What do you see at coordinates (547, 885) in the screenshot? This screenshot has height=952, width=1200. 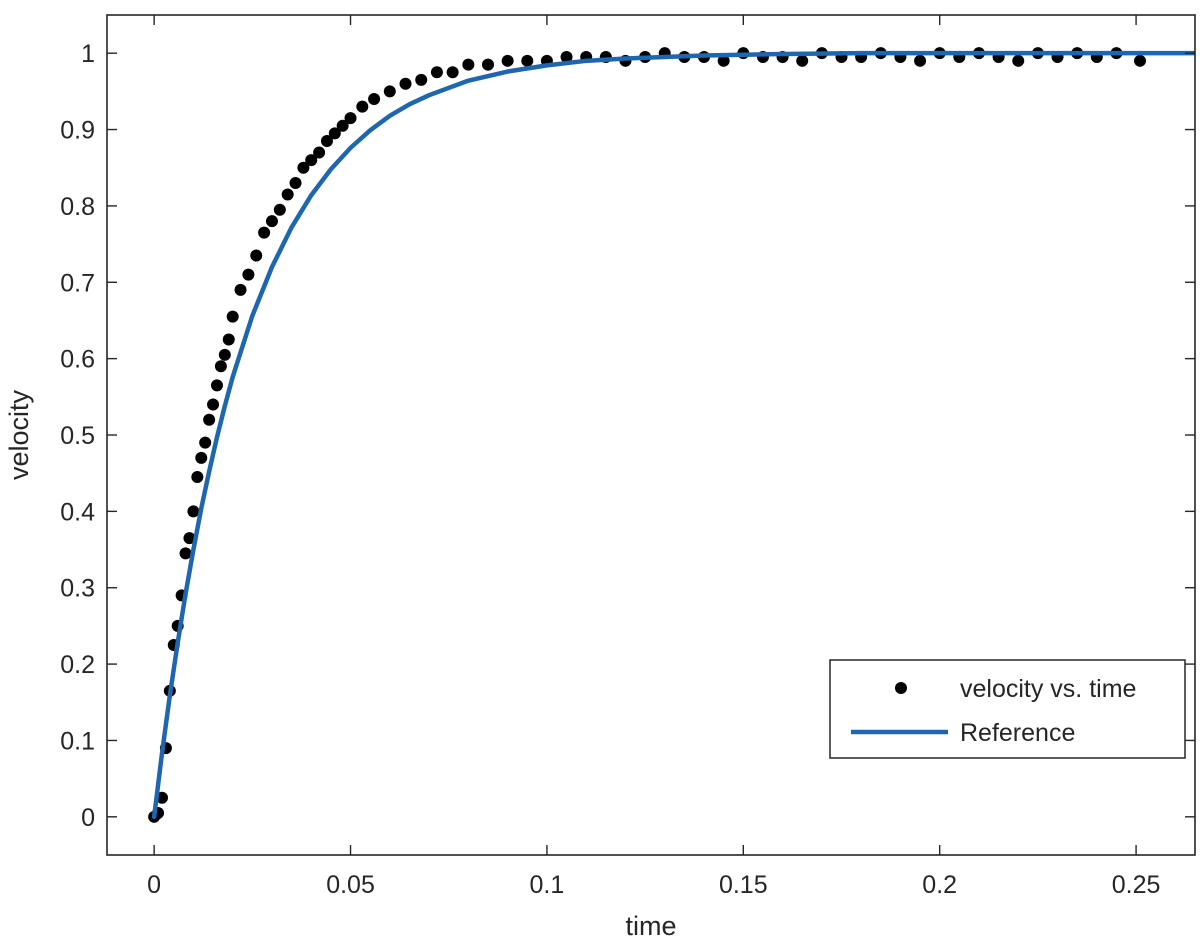 I see `x-tick-label: 0.1` at bounding box center [547, 885].